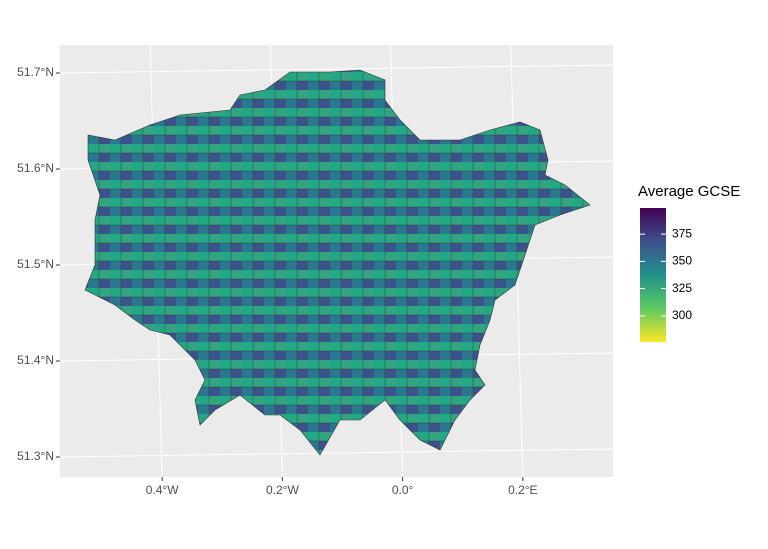 The height and width of the screenshot is (549, 768). I want to click on legend-title: Average GCSE, so click(689, 191).